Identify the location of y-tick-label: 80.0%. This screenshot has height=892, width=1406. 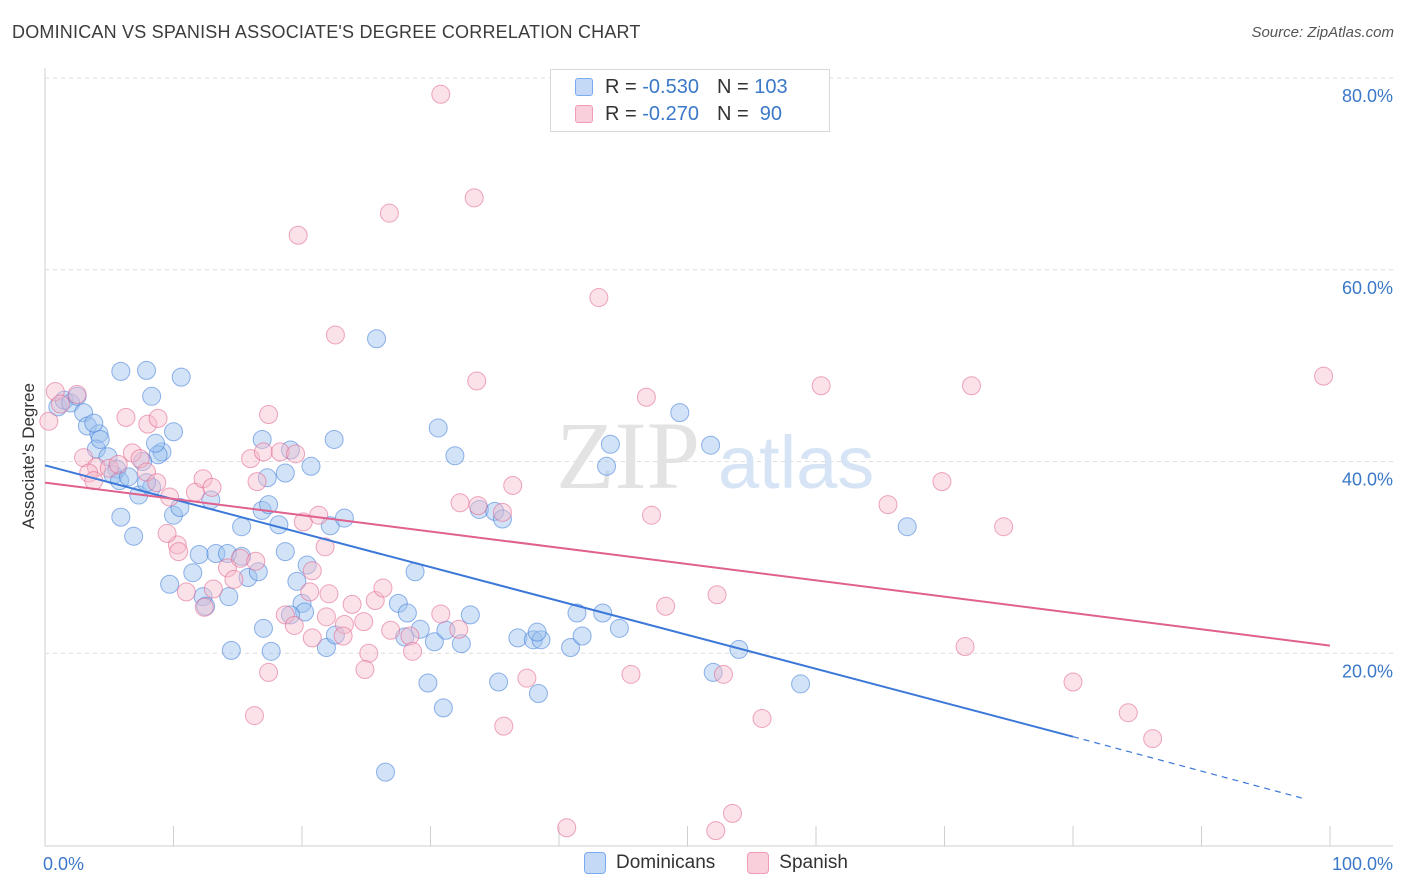
(1367, 96).